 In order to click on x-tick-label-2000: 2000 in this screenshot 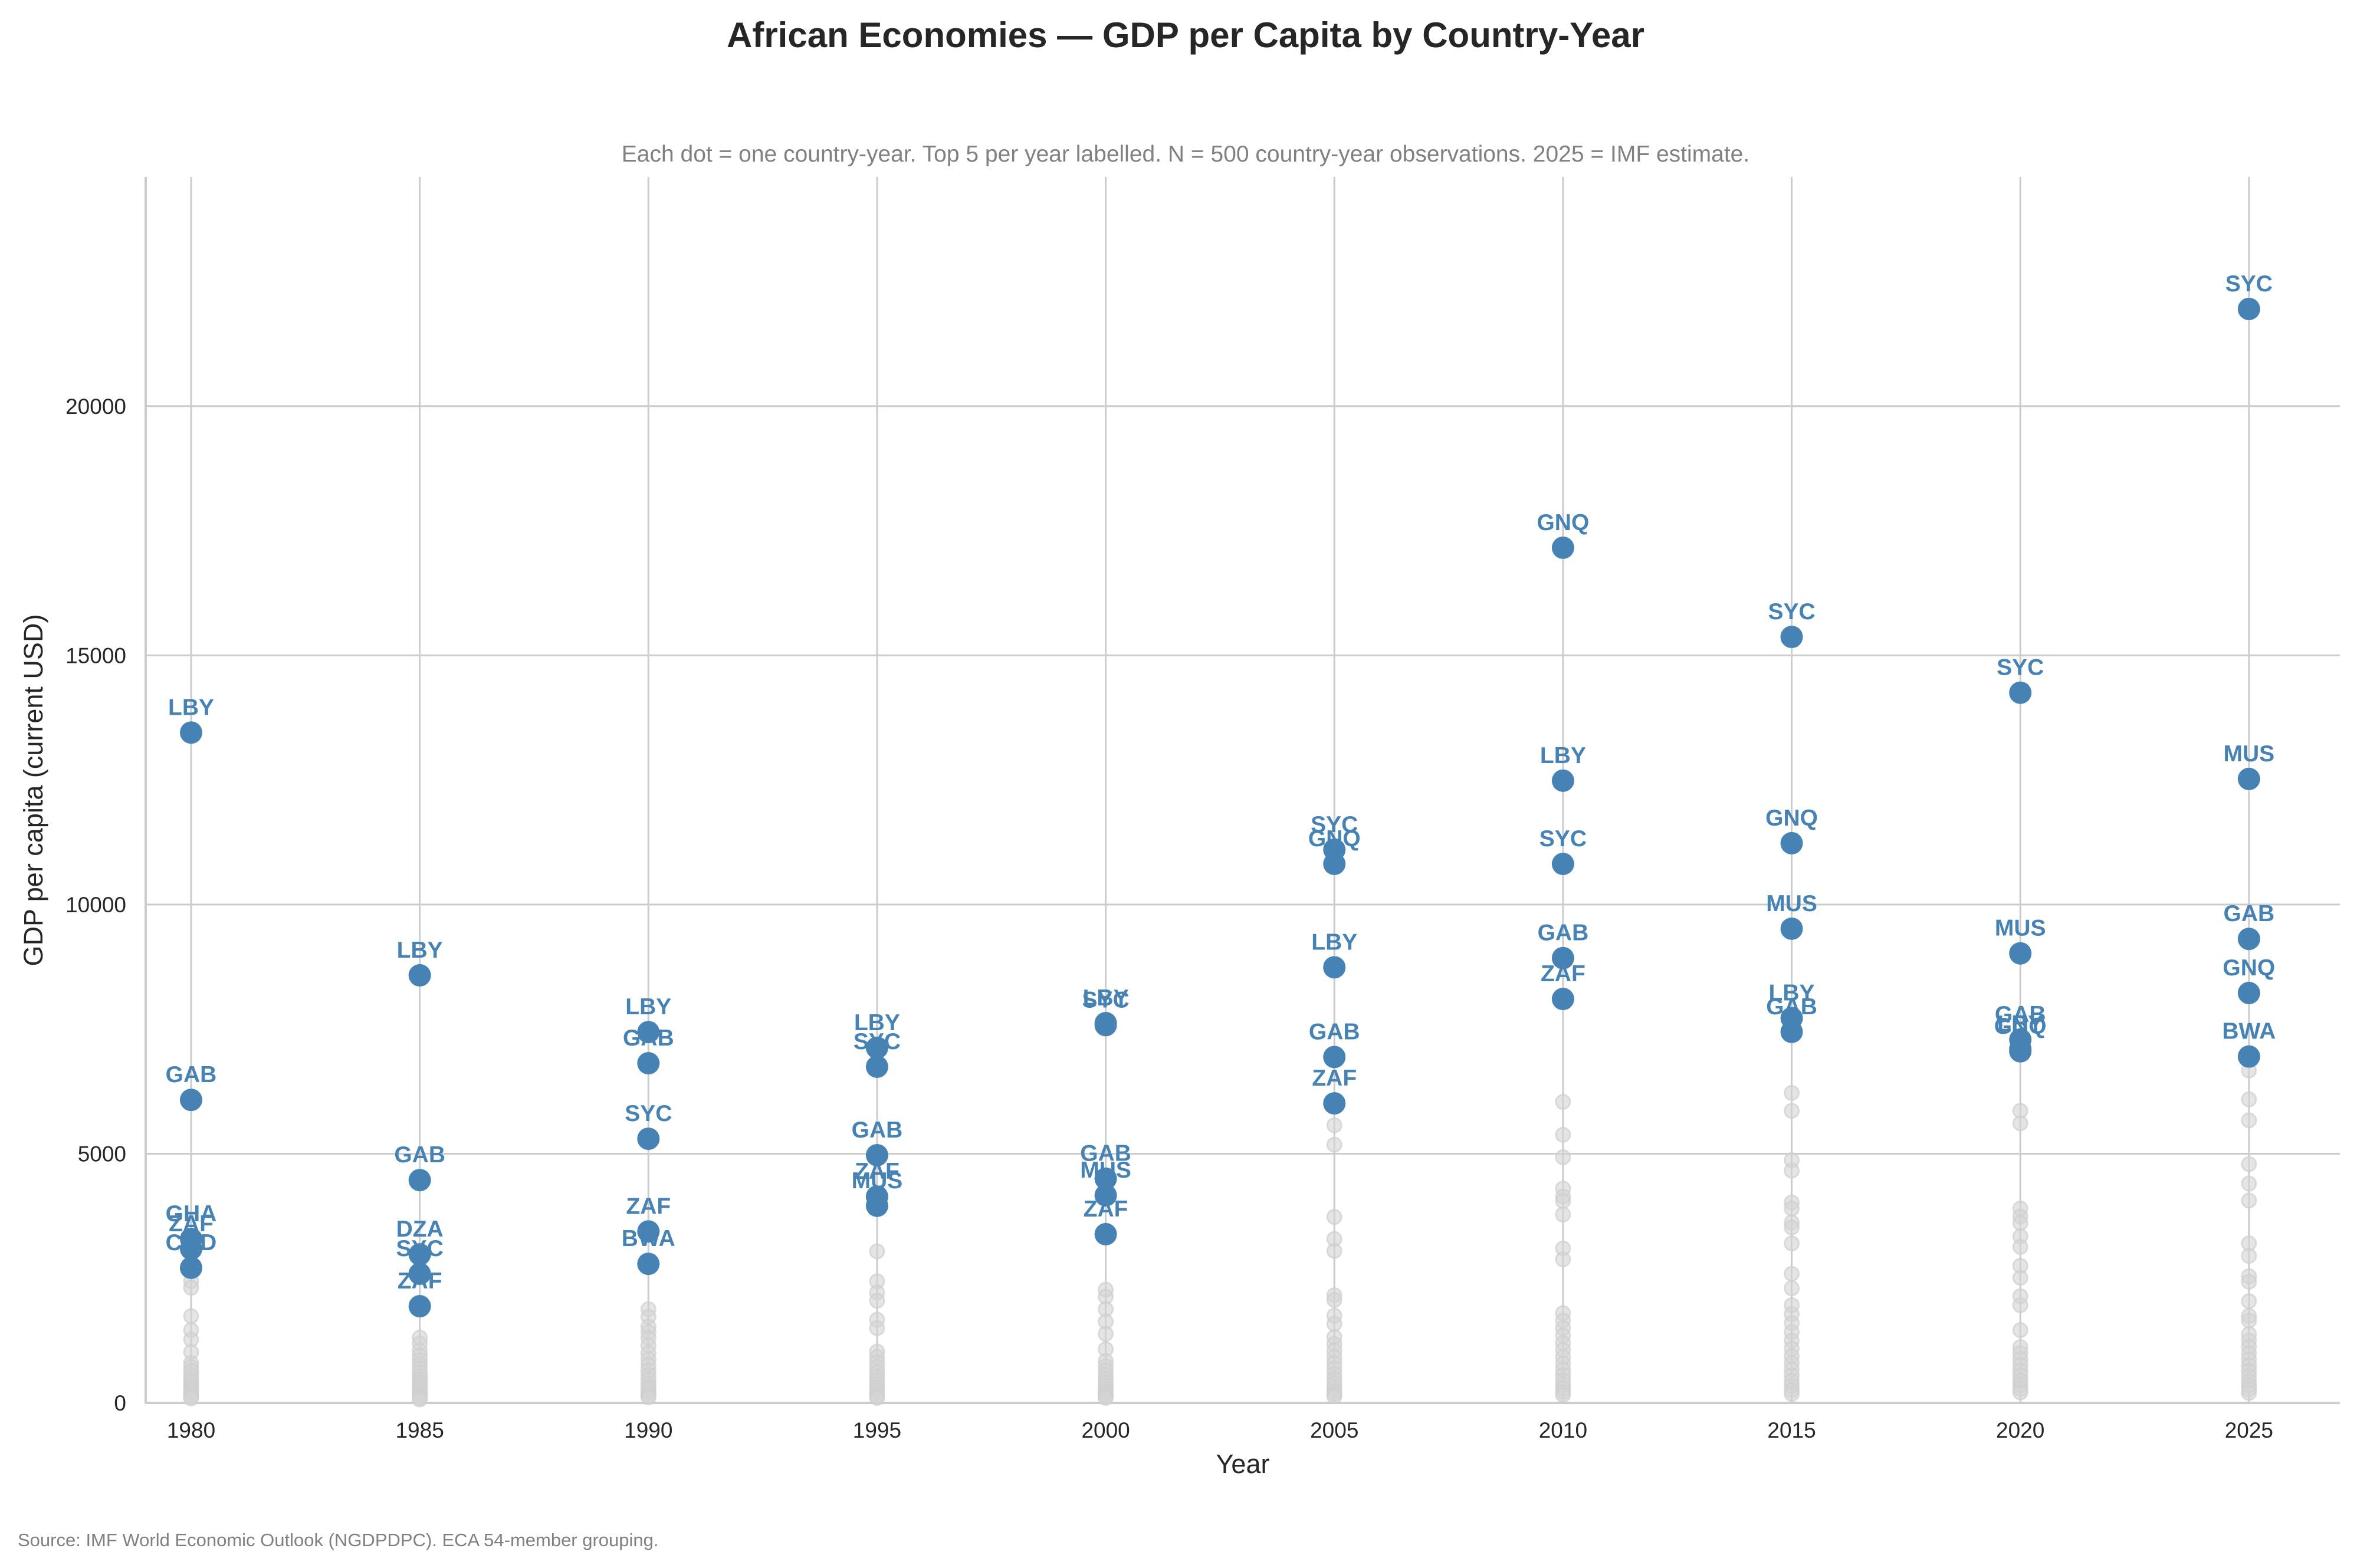, I will do `click(1105, 1430)`.